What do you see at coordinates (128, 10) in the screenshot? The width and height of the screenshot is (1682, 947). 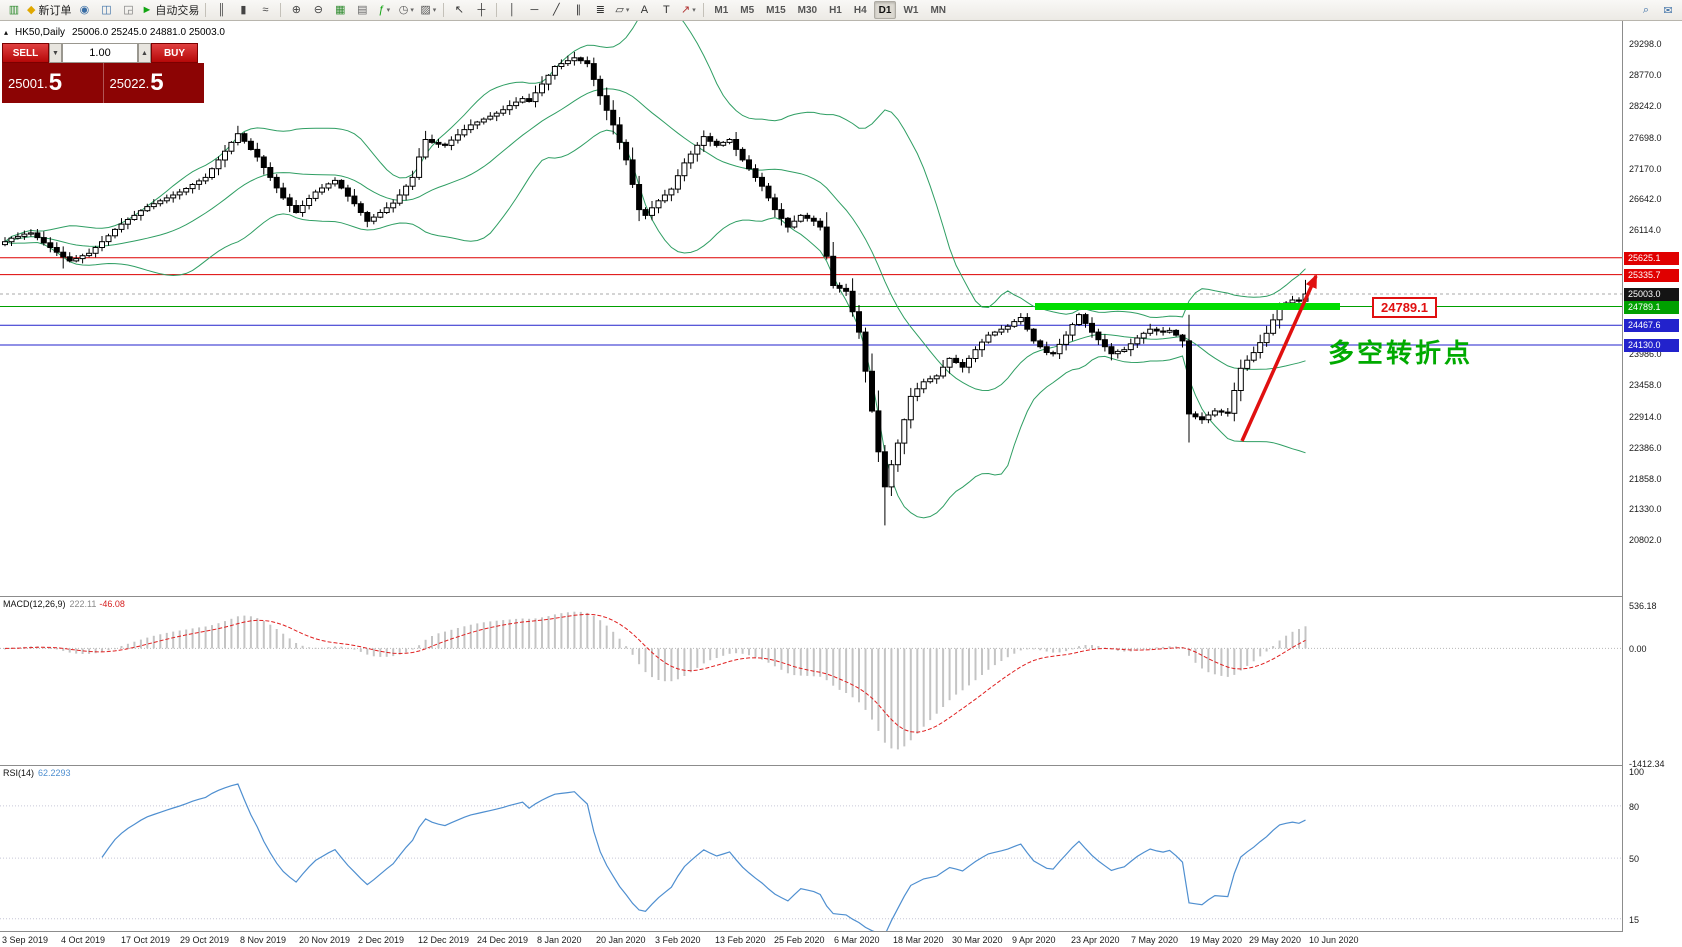 I see `data-window-icon: ◲` at bounding box center [128, 10].